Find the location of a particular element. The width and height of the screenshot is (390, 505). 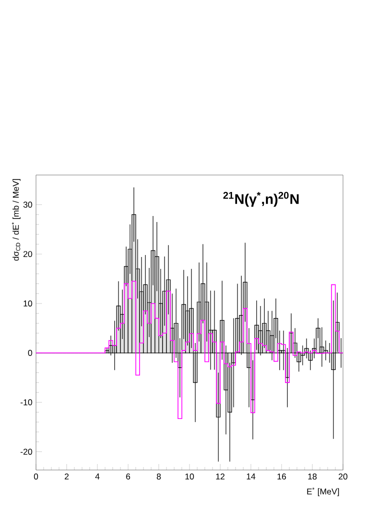

y-tick-label: 20 is located at coordinates (27, 254).